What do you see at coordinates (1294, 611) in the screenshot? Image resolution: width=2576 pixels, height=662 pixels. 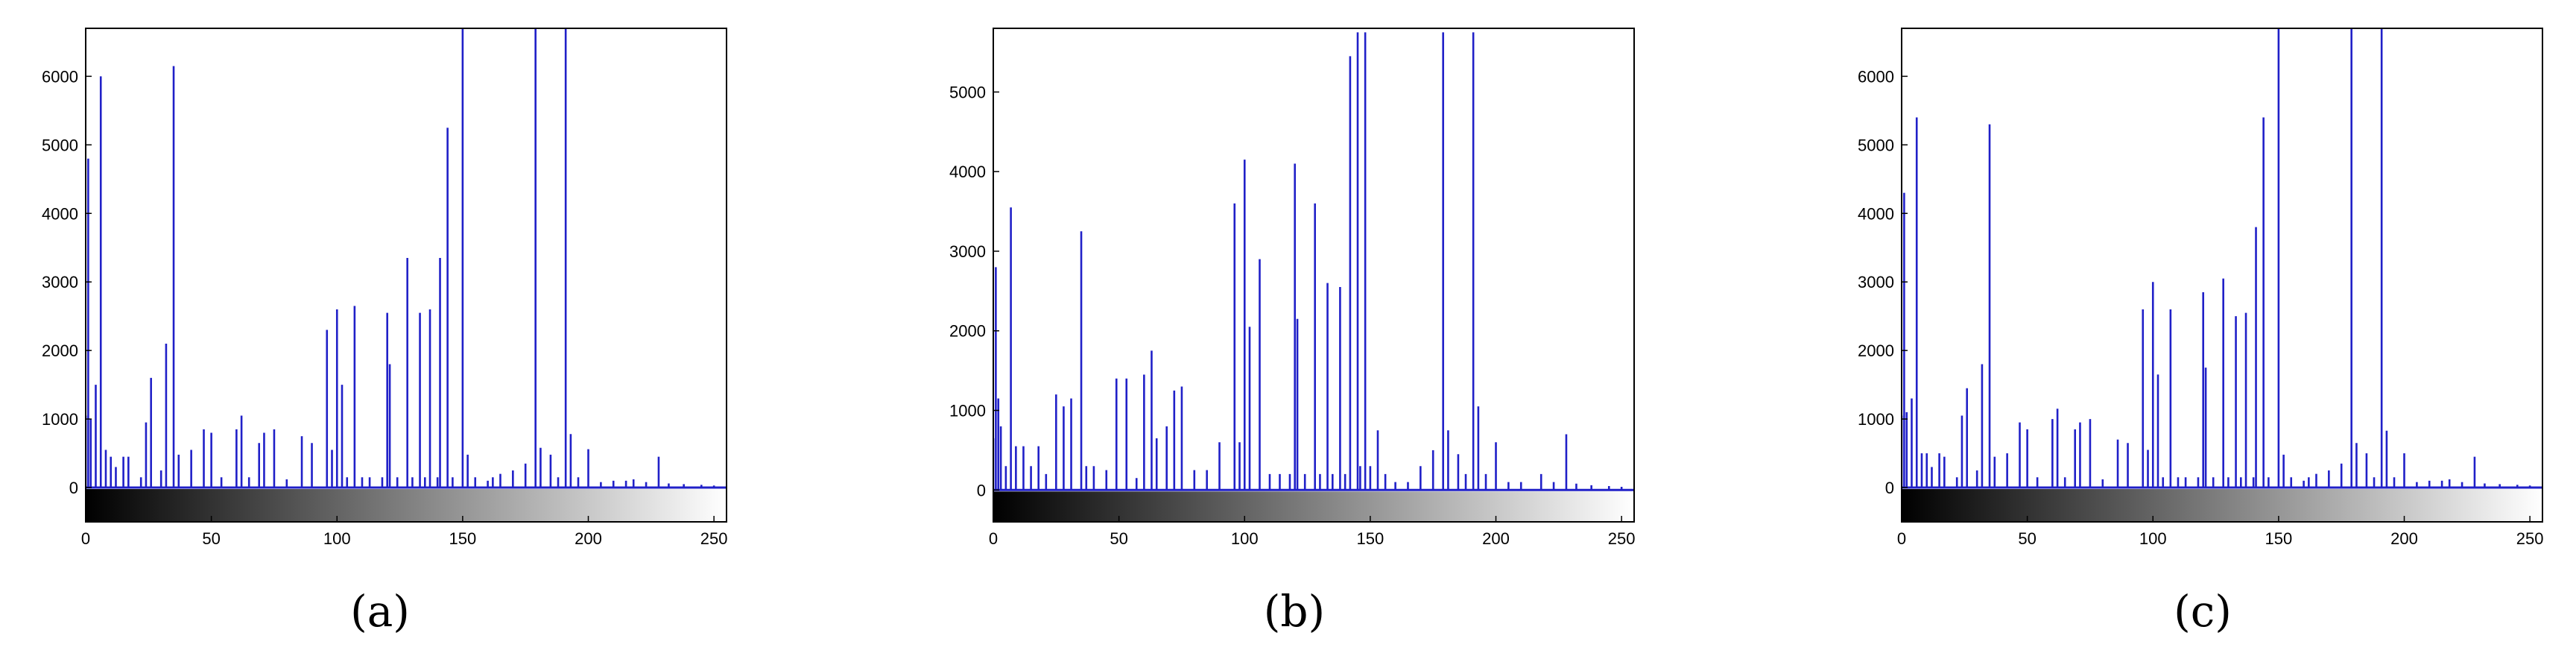 I see `panel-caption: (b)` at bounding box center [1294, 611].